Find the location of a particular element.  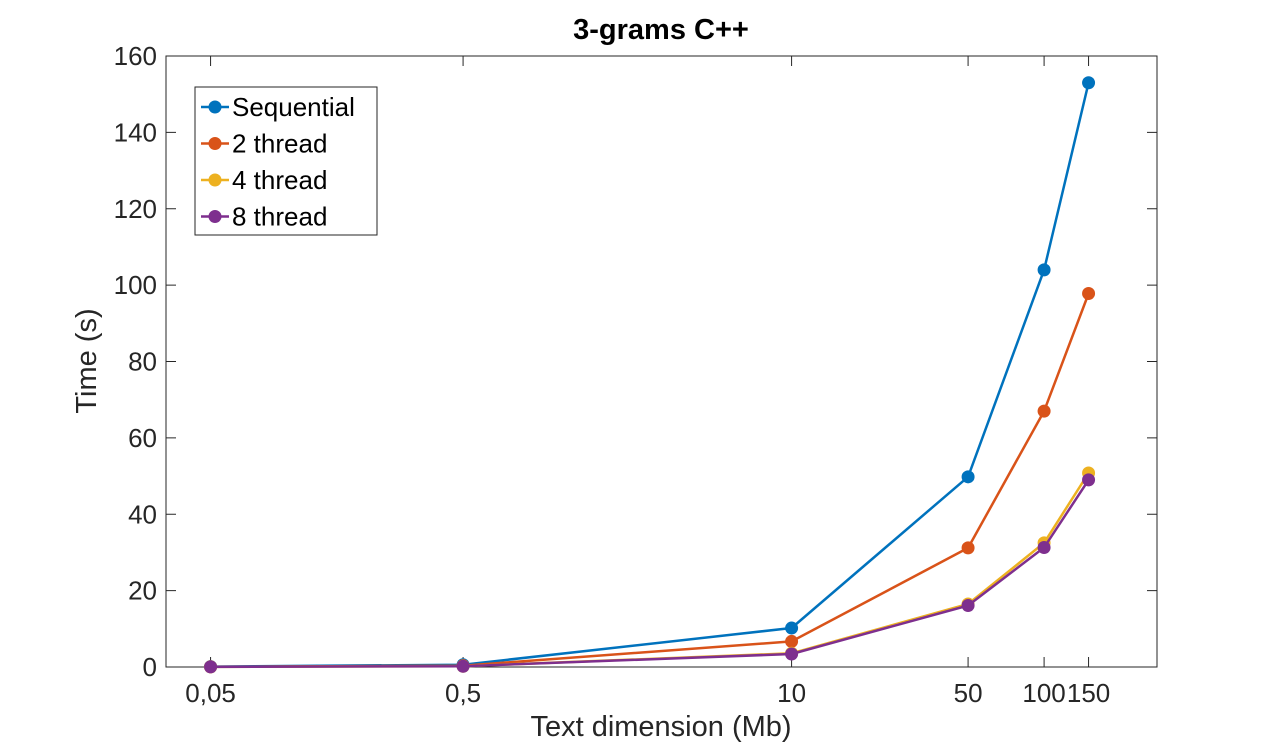

legend: Sequential 2 thread 4 thread 8 thread is located at coordinates (286, 161).